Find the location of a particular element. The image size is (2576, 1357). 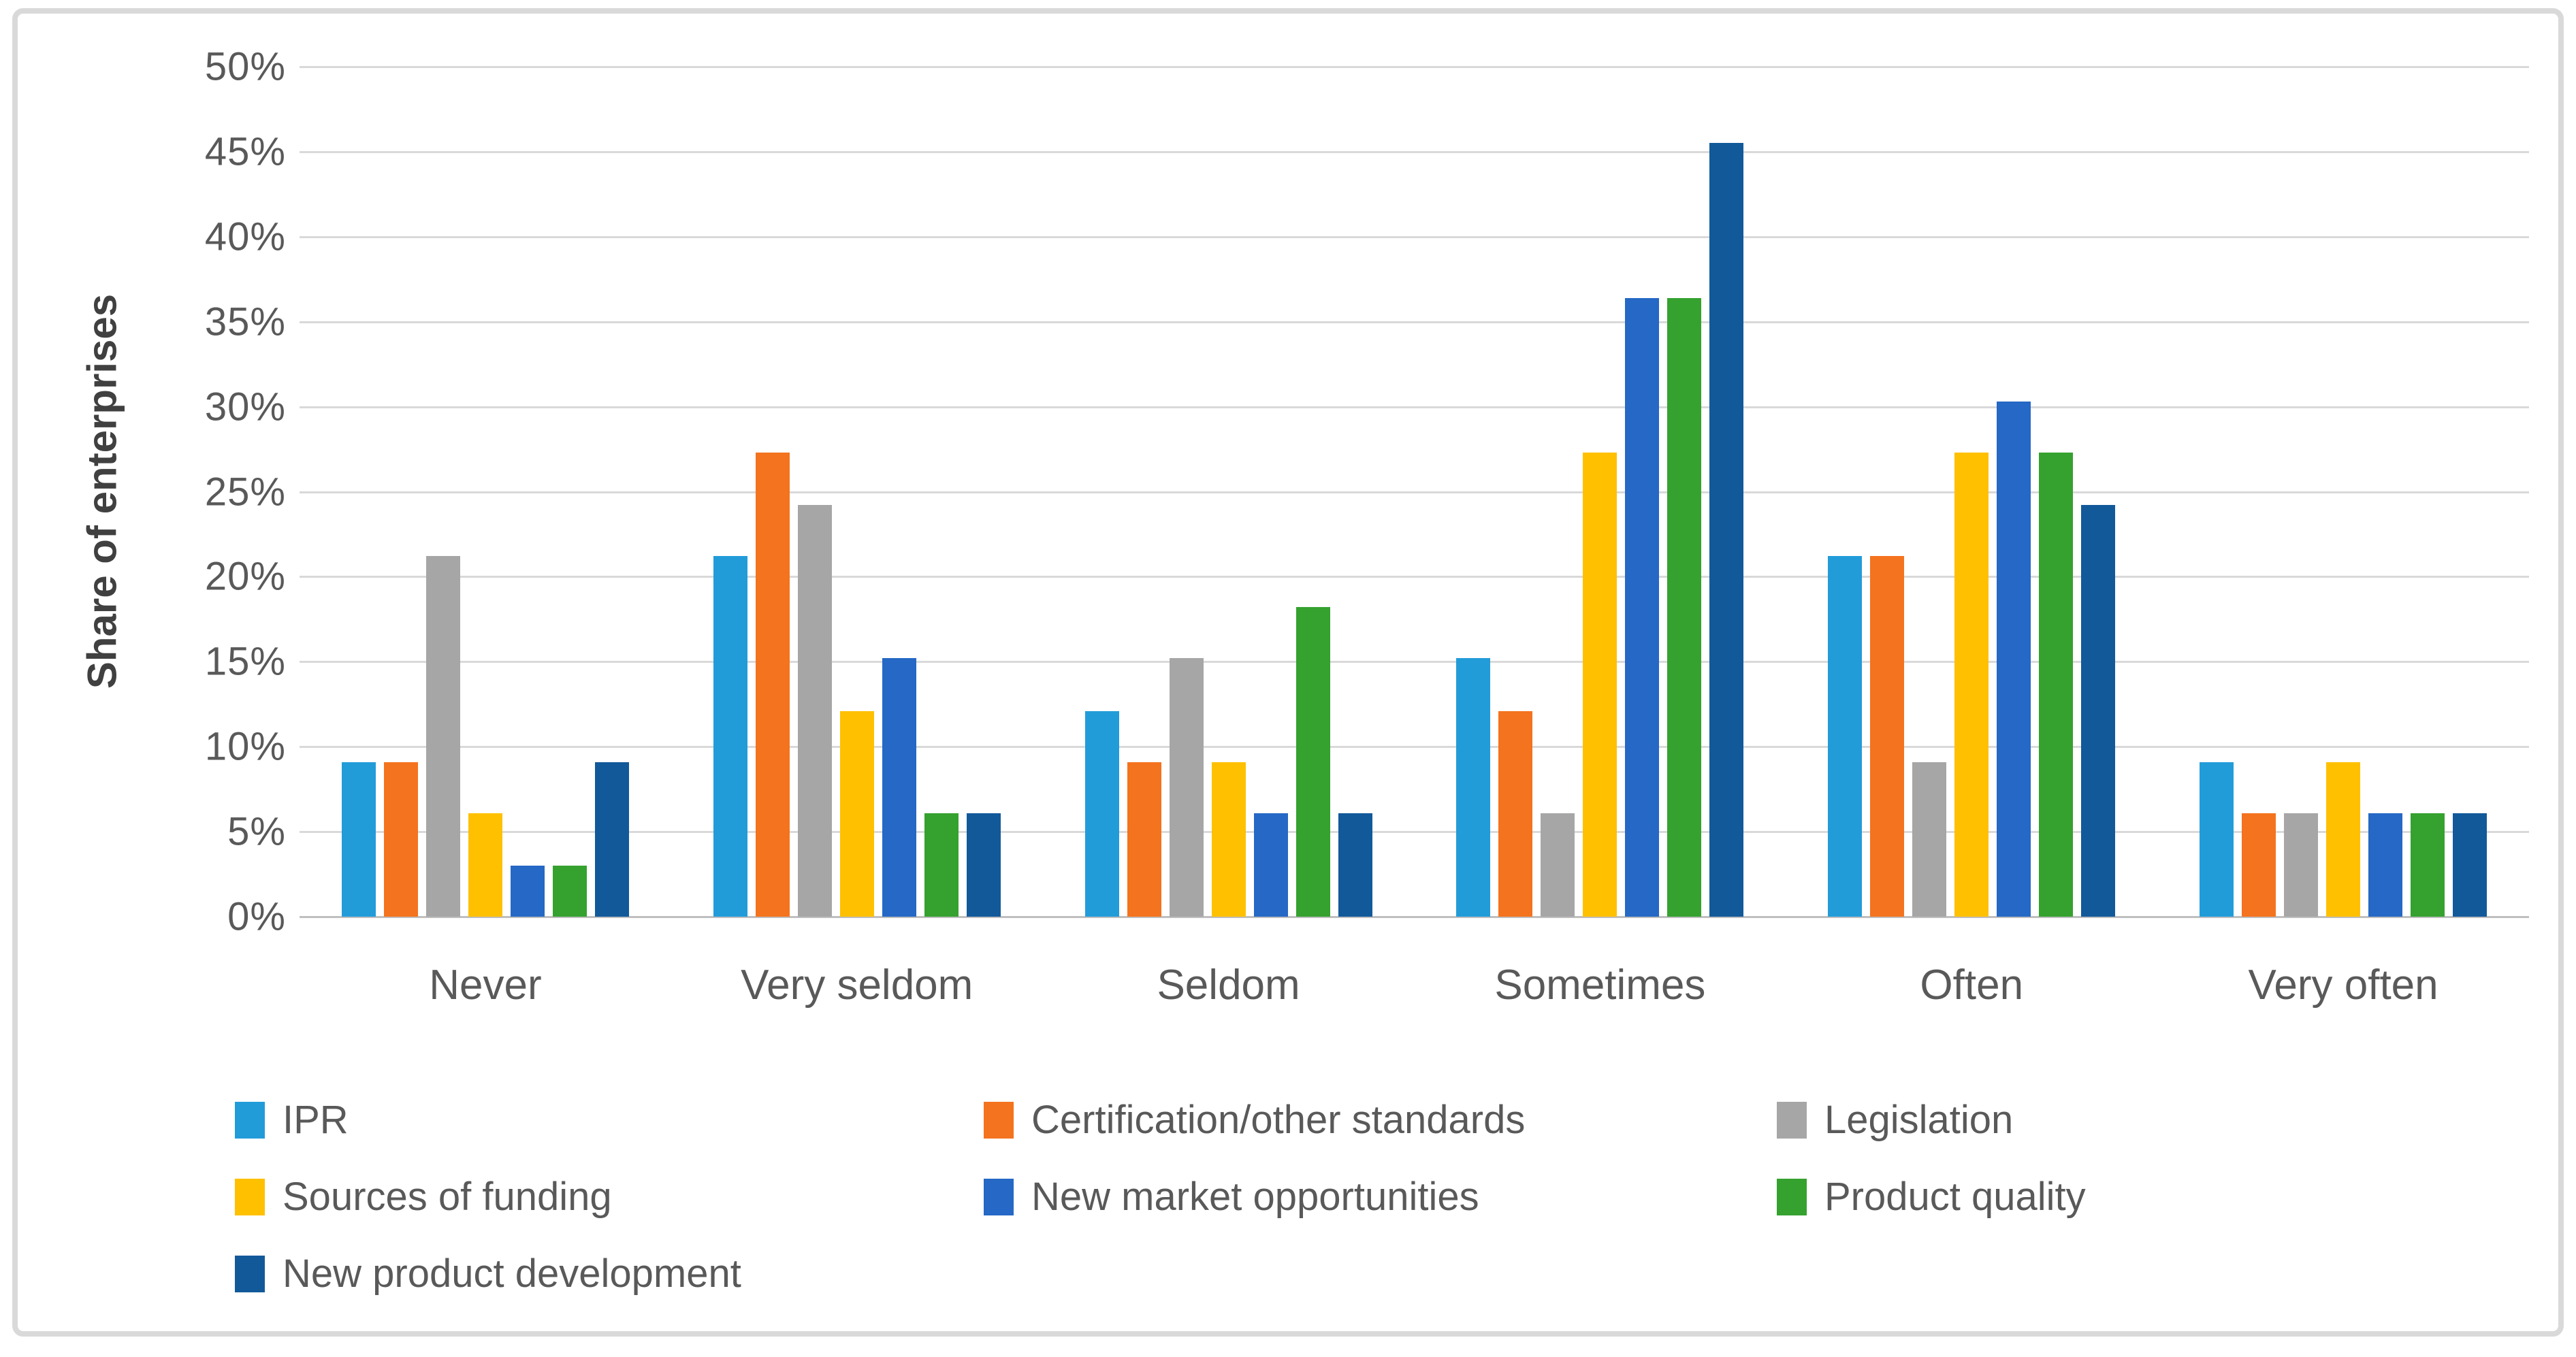

bar-certification-other-standards-never is located at coordinates (401, 839).